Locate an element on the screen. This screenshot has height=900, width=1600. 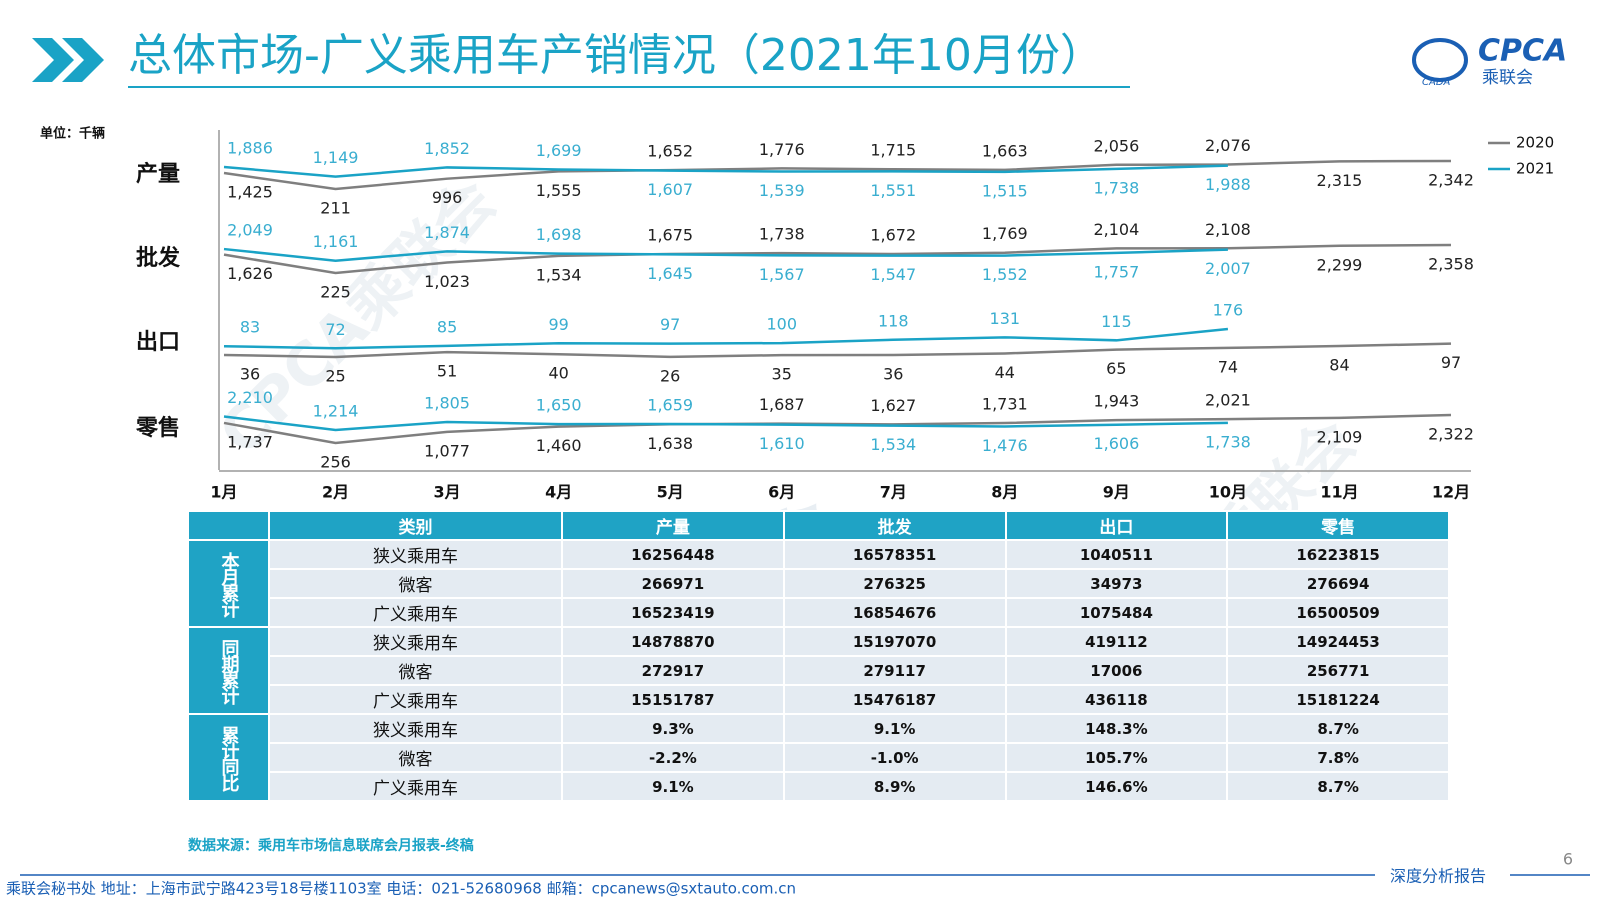
data-label: 1,077 is located at coordinates (447, 450).